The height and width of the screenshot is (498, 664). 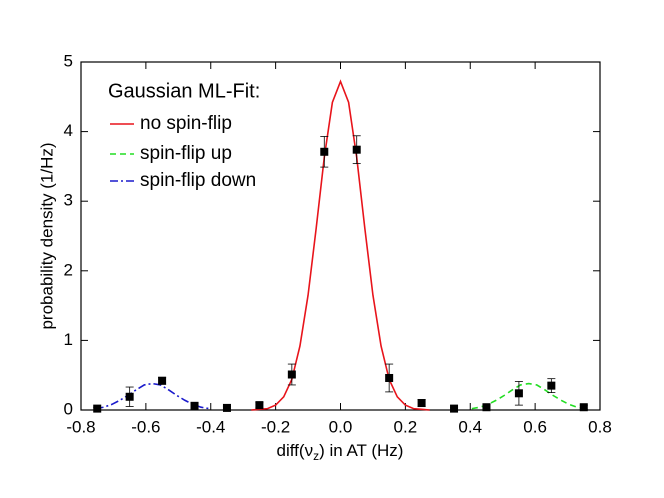 What do you see at coordinates (68, 60) in the screenshot?
I see `y-tick-label: 5` at bounding box center [68, 60].